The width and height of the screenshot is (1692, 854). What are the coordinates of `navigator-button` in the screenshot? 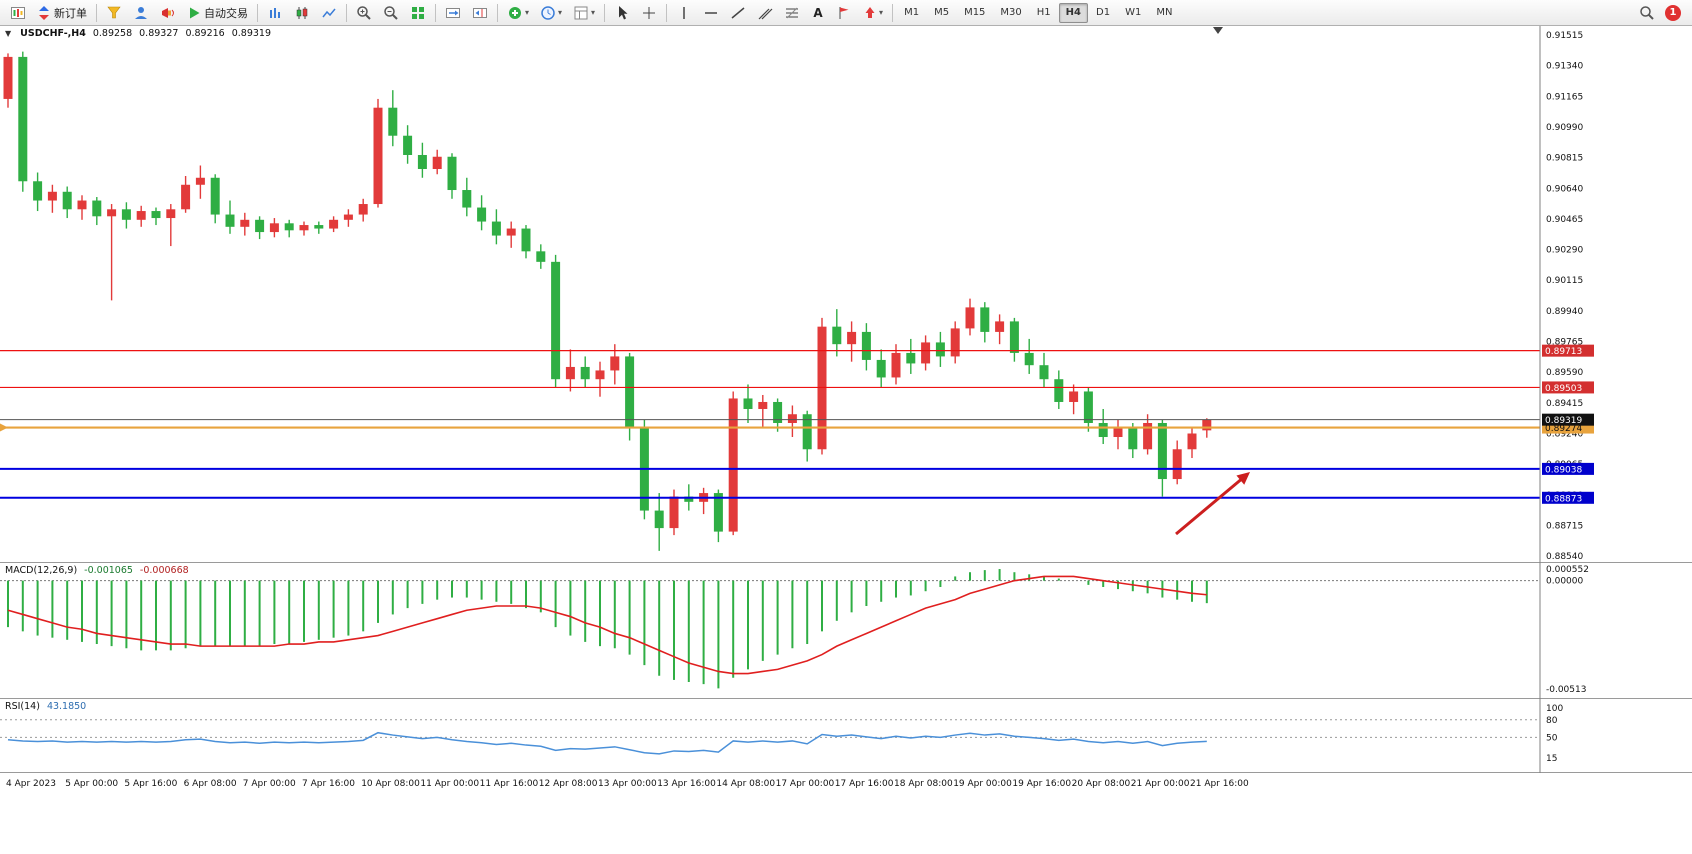 It's located at (141, 13).